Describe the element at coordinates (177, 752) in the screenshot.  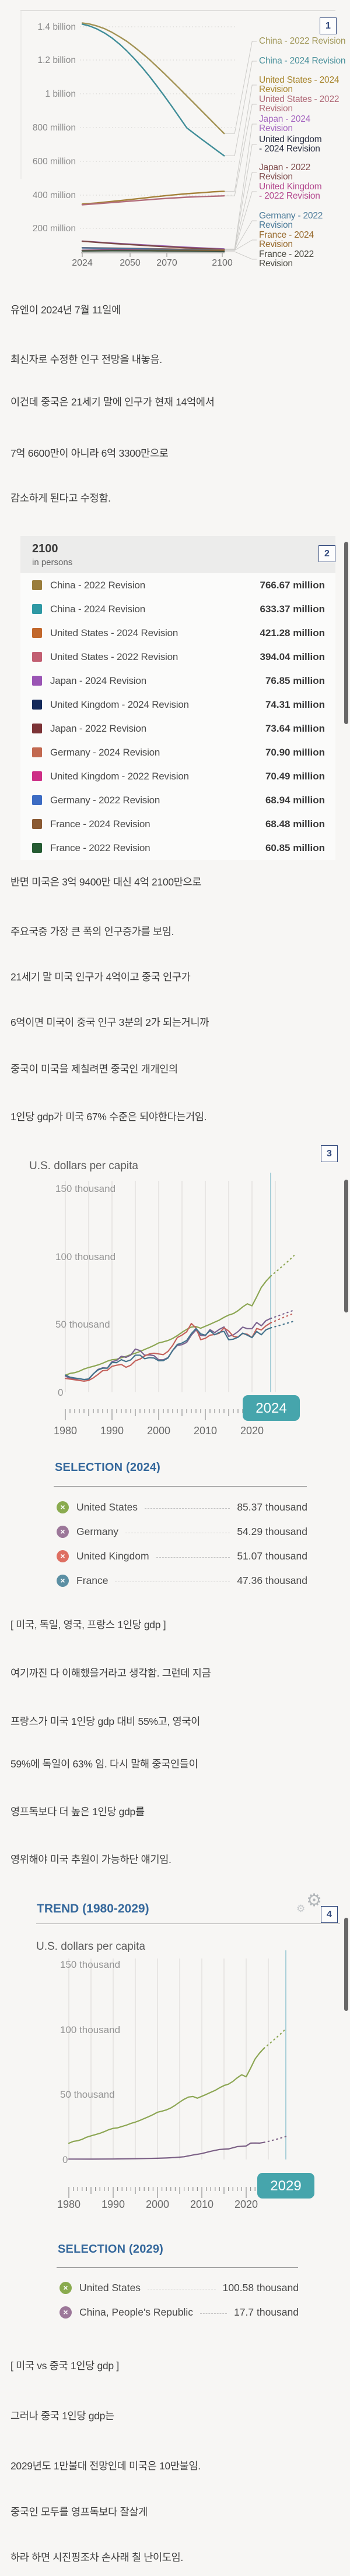
I see `table-row: Germany - 2024 Revision 70.90 million` at that location.